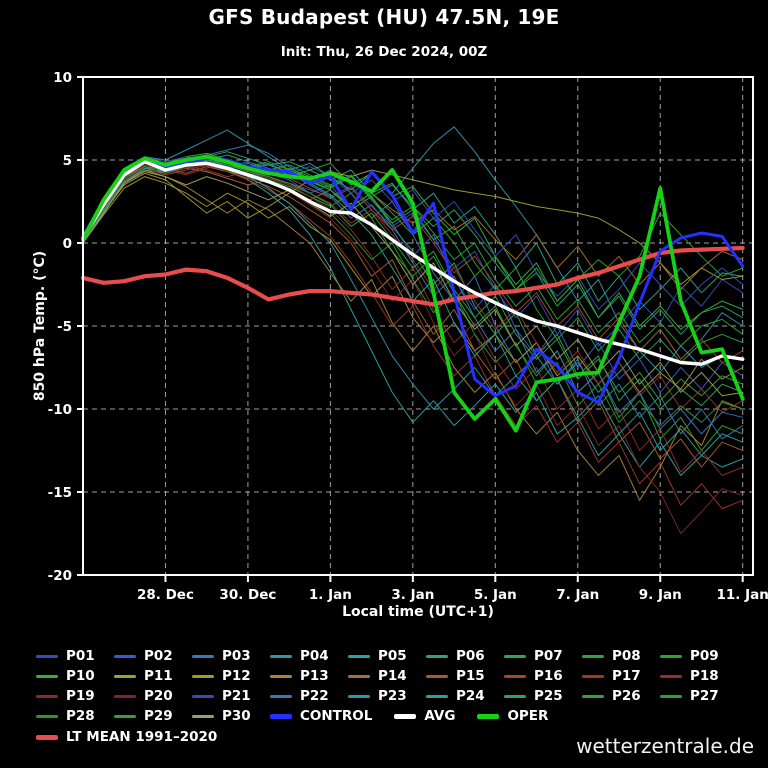  I want to click on legend-item-p15: P15, so click(465, 676).